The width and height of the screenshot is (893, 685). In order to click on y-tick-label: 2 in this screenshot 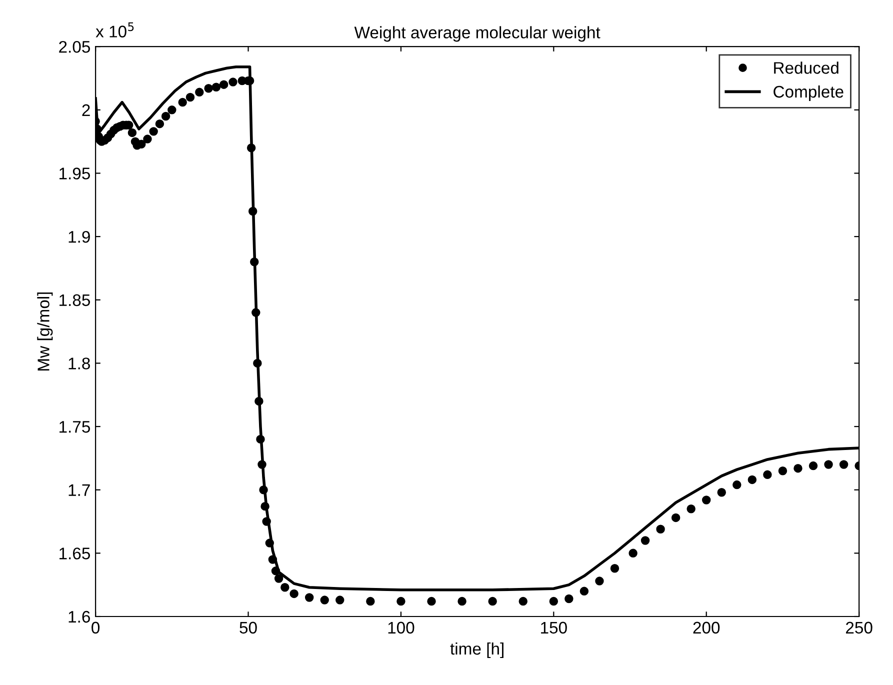, I will do `click(86, 110)`.